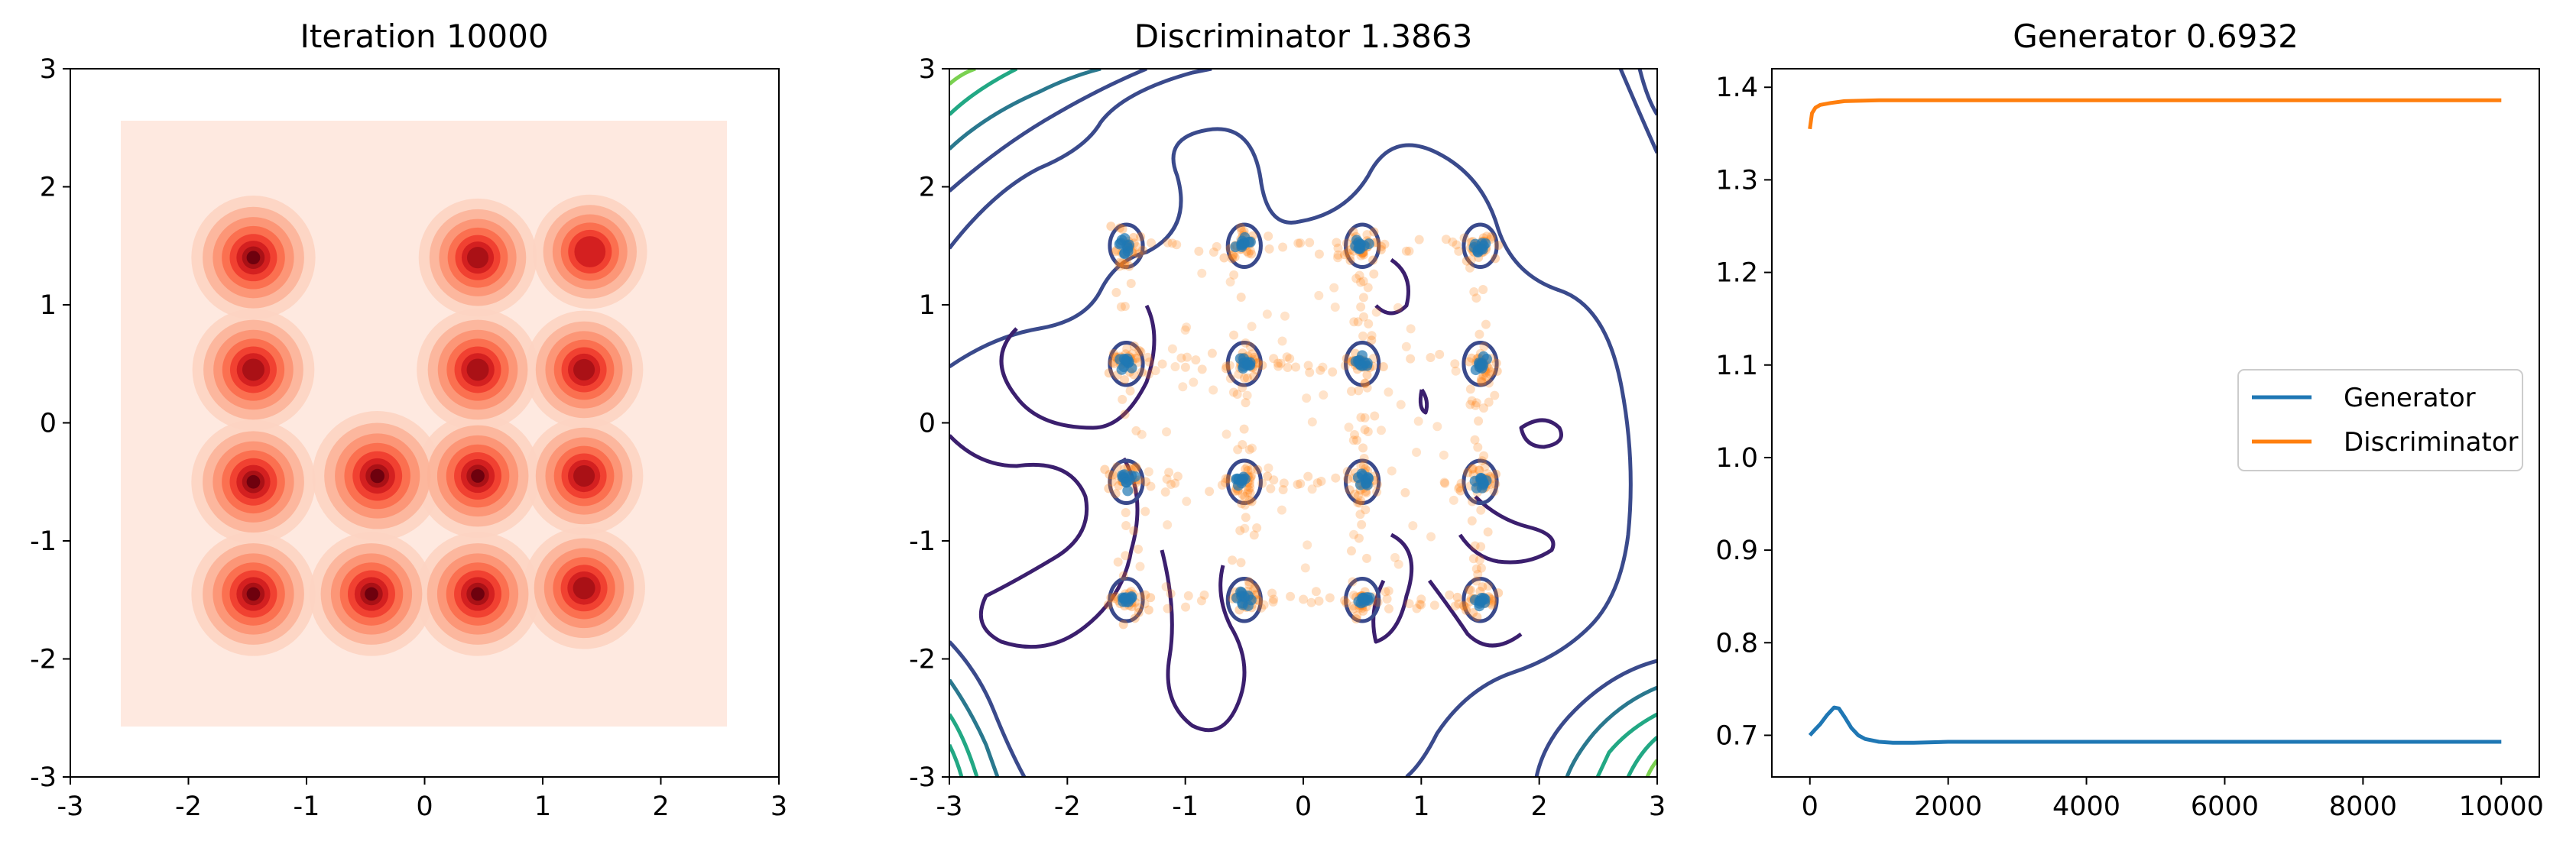 The image size is (2576, 848). I want to click on contour-right-loop, so click(1541, 433).